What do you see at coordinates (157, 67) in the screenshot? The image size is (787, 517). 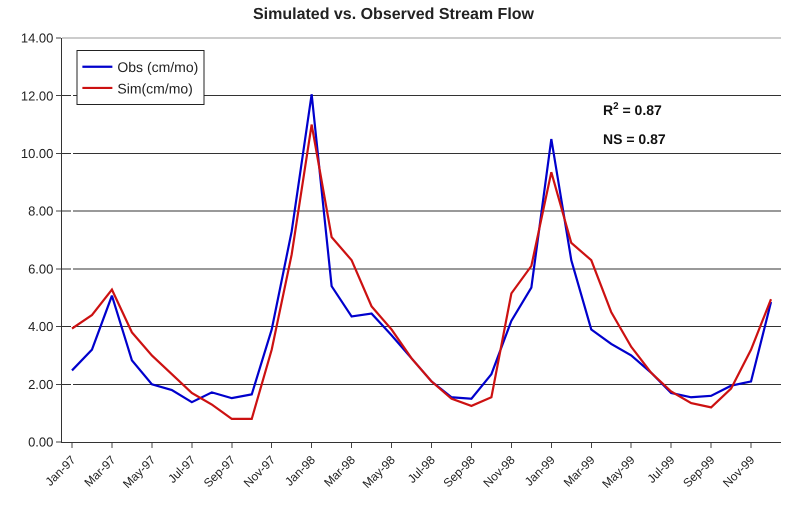 I see `legend-label: Obs (cm/mo)` at bounding box center [157, 67].